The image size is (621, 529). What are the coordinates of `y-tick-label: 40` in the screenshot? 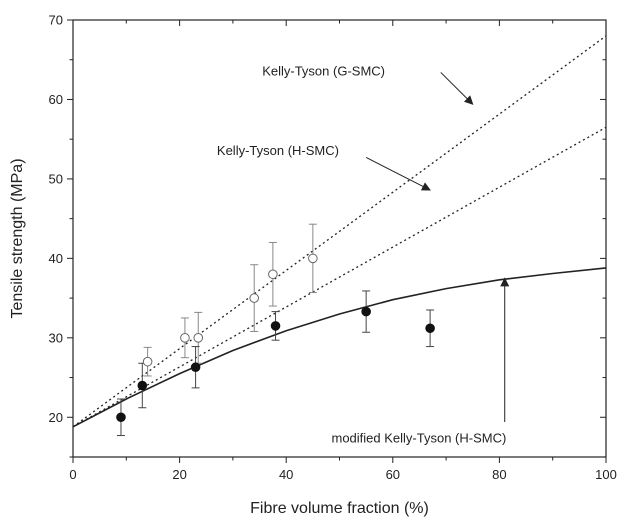 It's located at (56, 258).